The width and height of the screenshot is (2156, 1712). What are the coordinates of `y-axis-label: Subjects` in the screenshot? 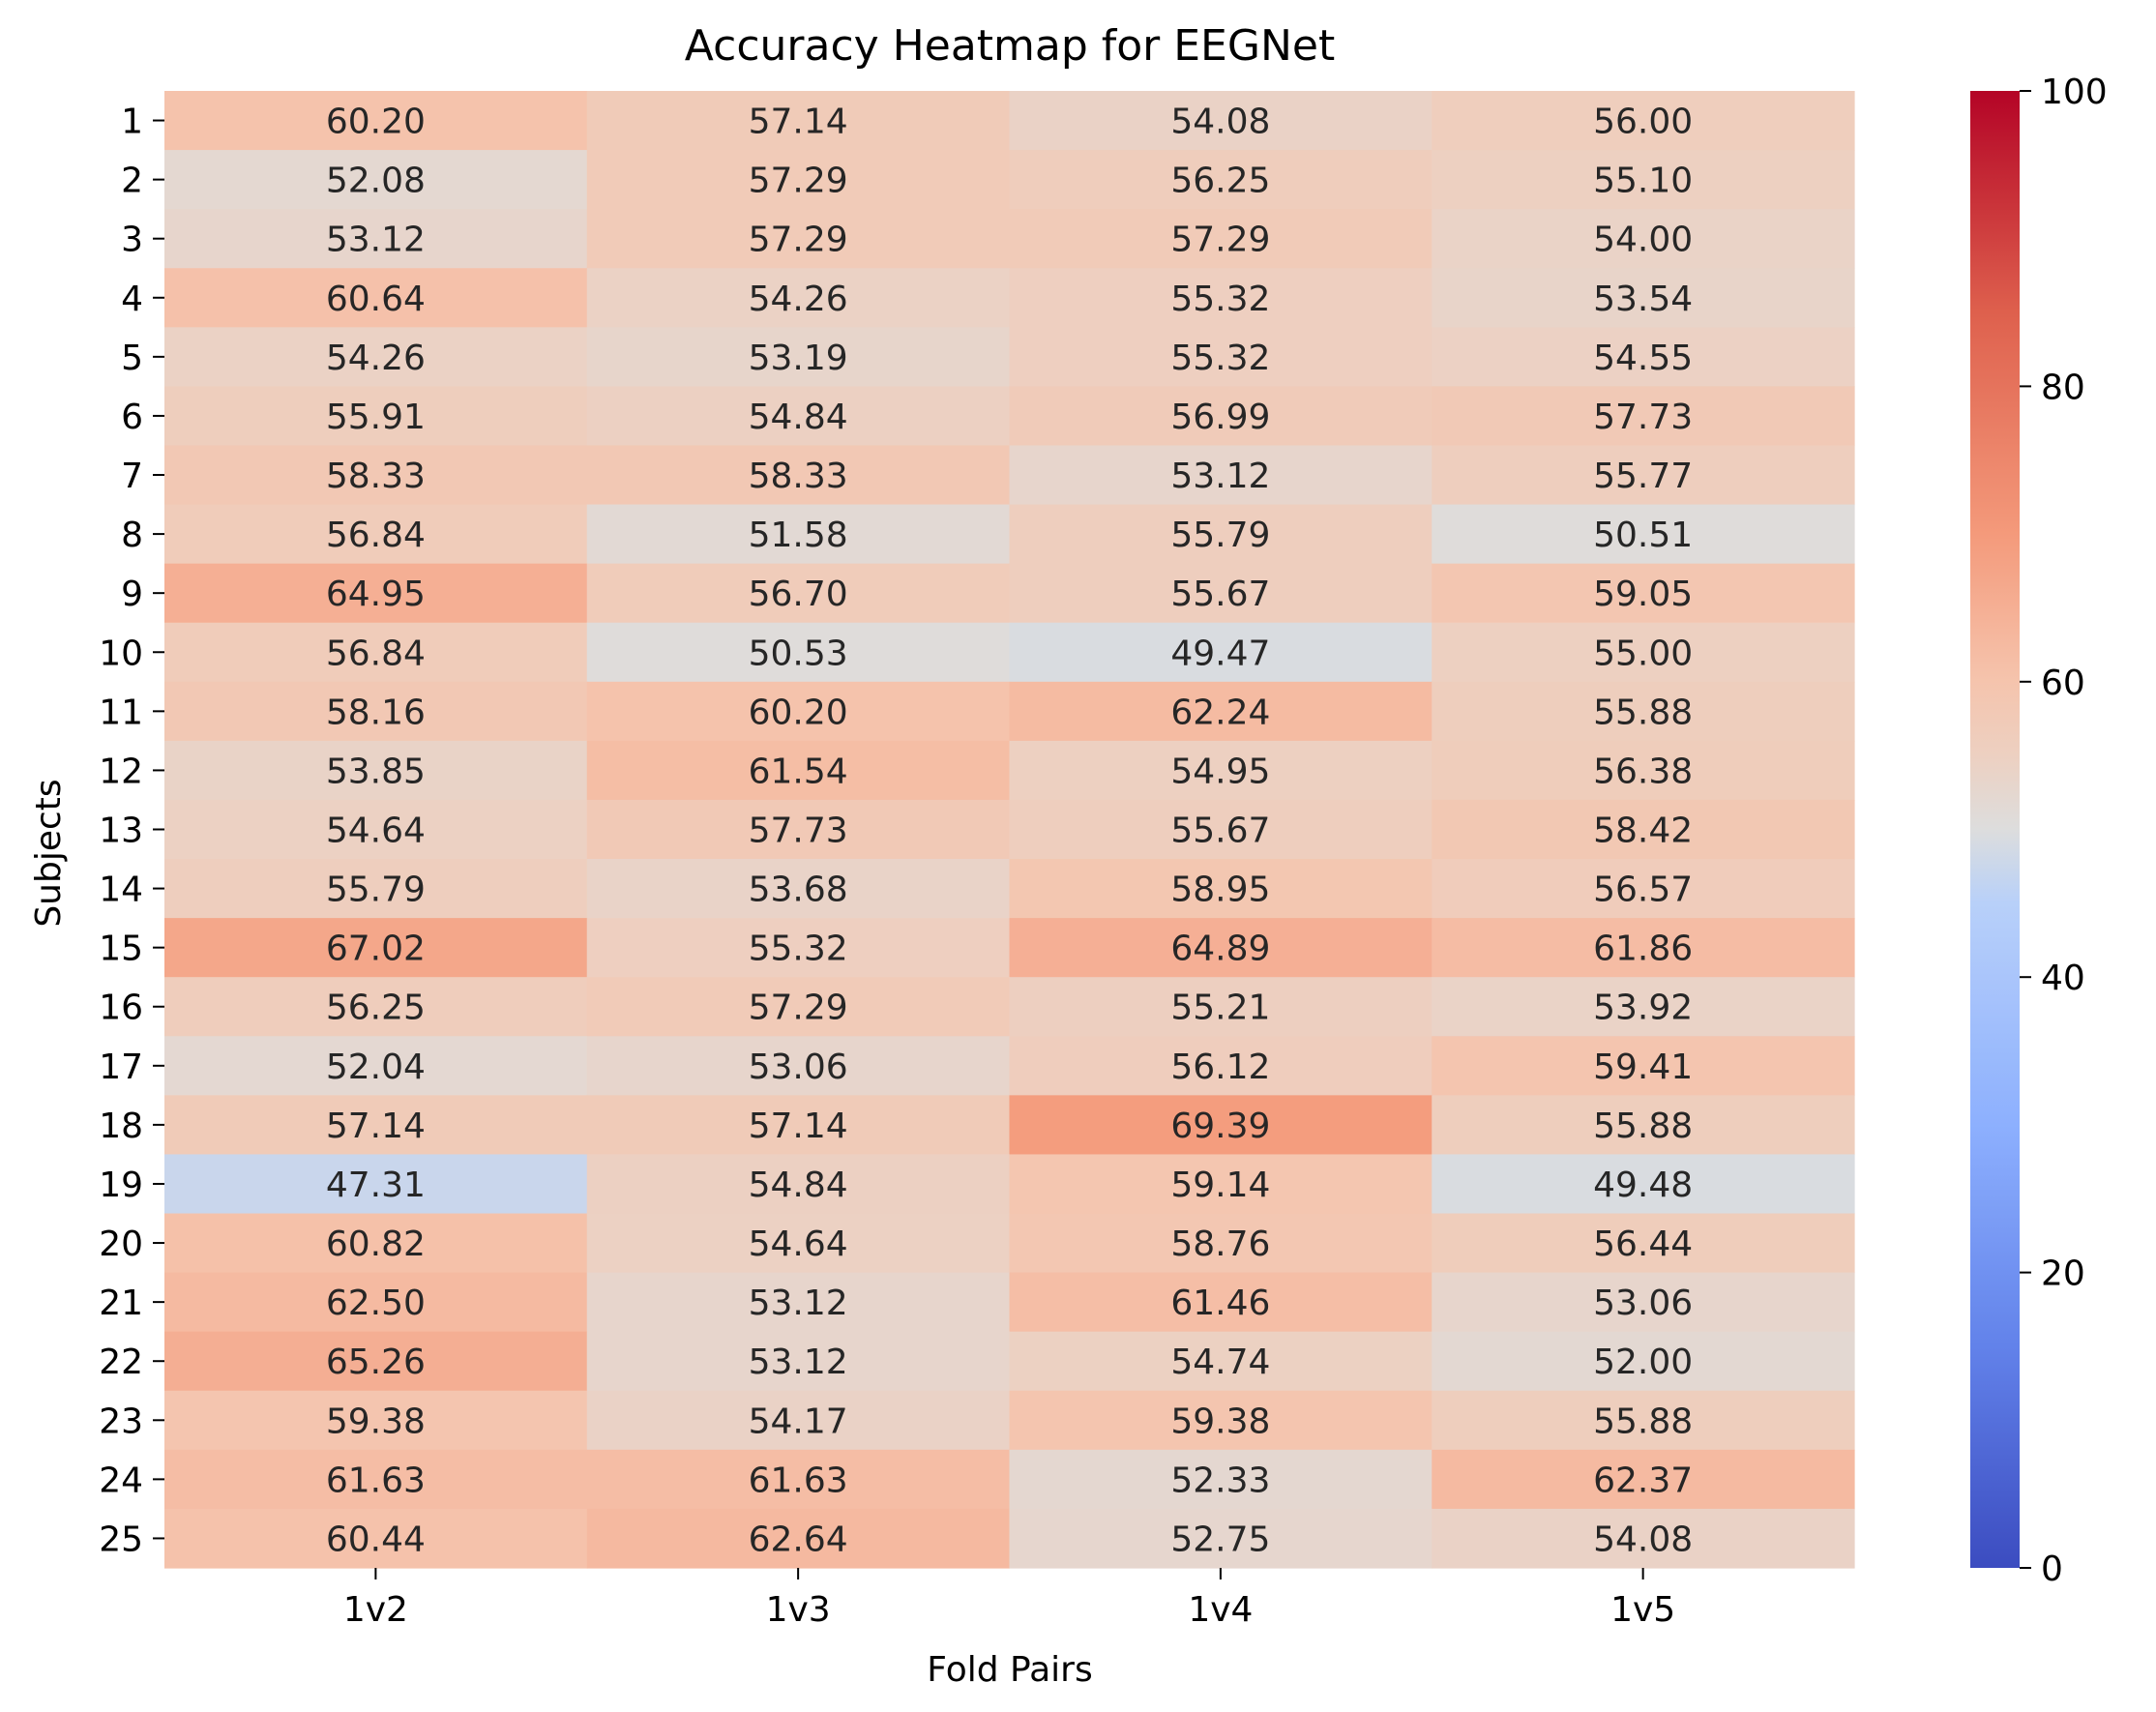 It's located at (49, 853).